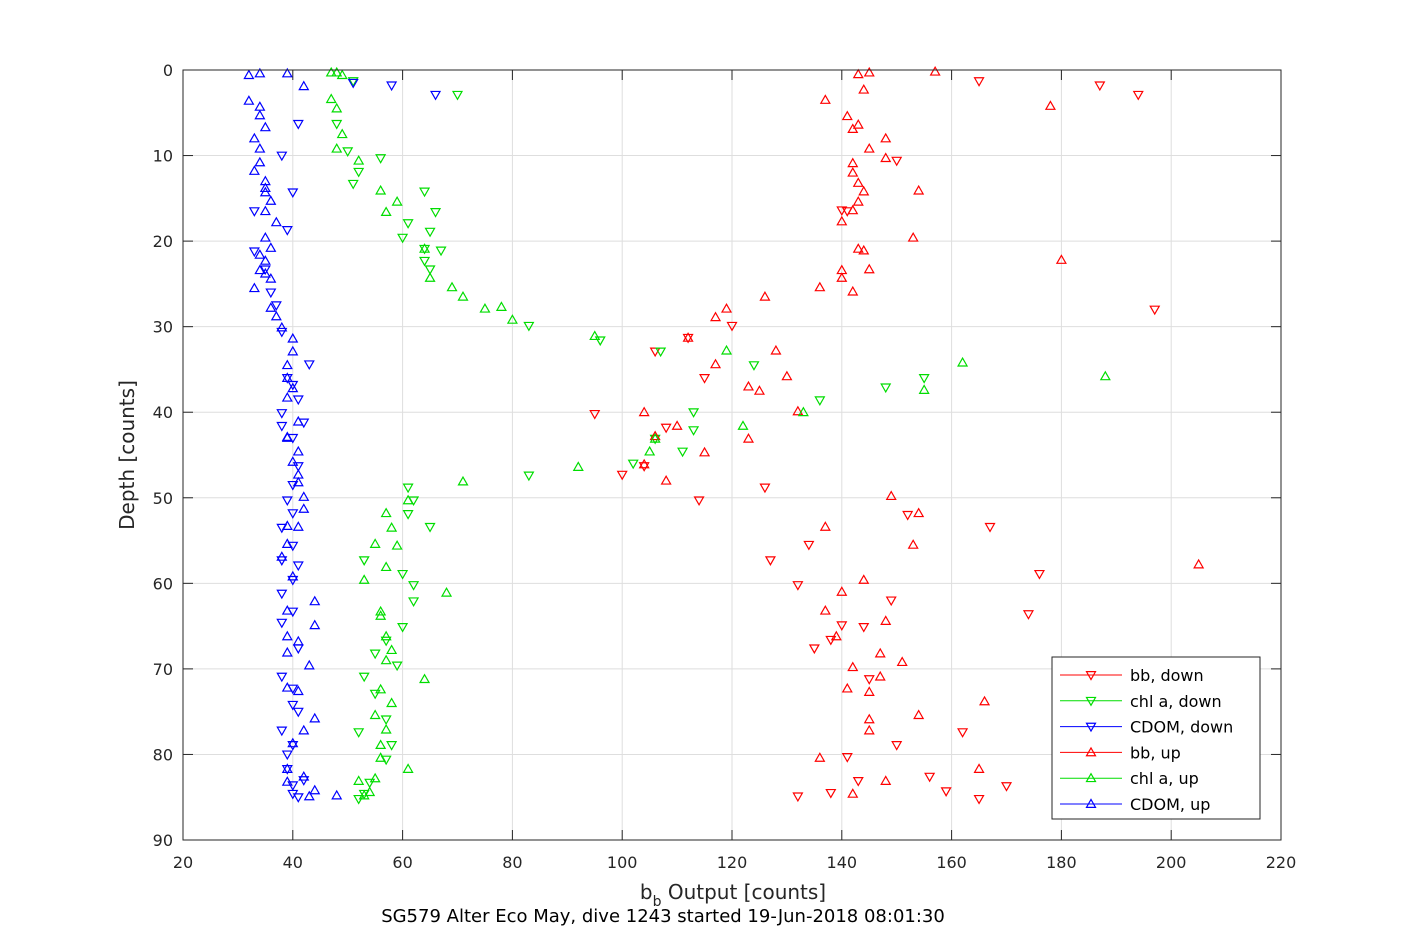 The height and width of the screenshot is (945, 1417). Describe the element at coordinates (1170, 804) in the screenshot. I see `legend-entry: CDOM, up` at that location.